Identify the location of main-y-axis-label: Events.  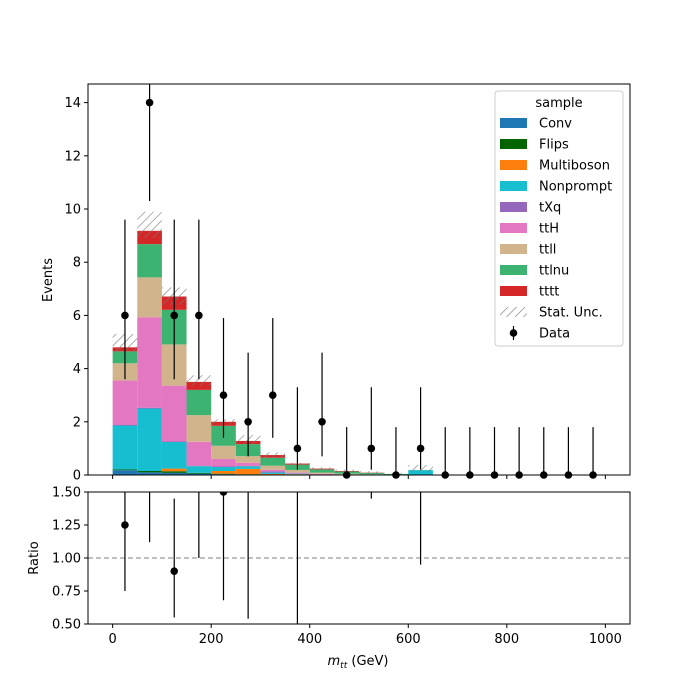
(48, 280).